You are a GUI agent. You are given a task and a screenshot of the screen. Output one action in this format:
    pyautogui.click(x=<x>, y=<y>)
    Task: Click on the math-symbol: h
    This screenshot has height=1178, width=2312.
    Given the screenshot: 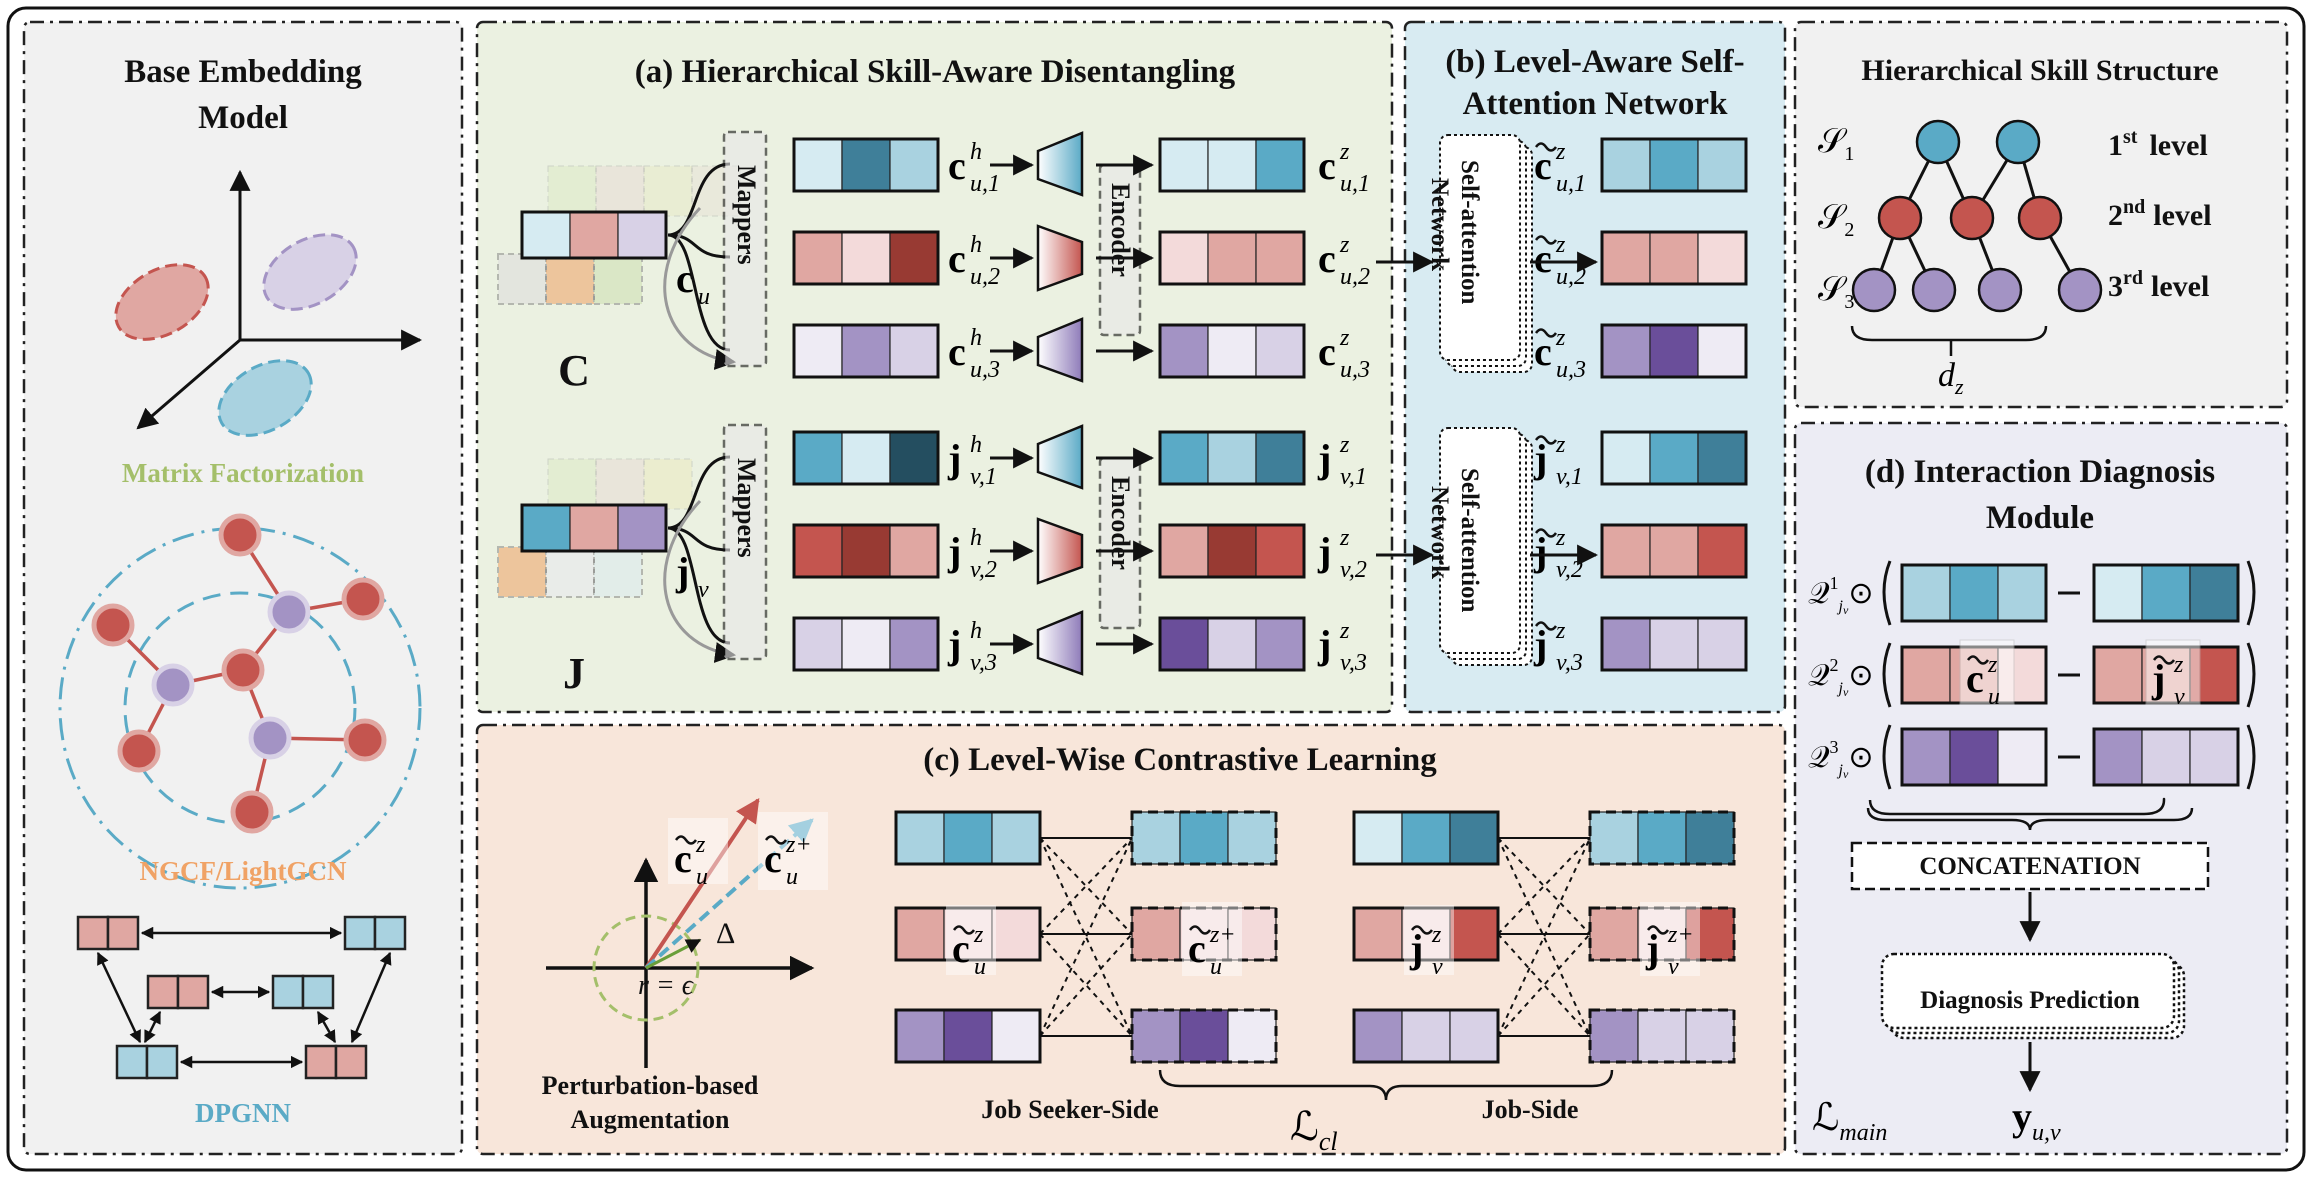 What is the action you would take?
    pyautogui.click(x=976, y=538)
    